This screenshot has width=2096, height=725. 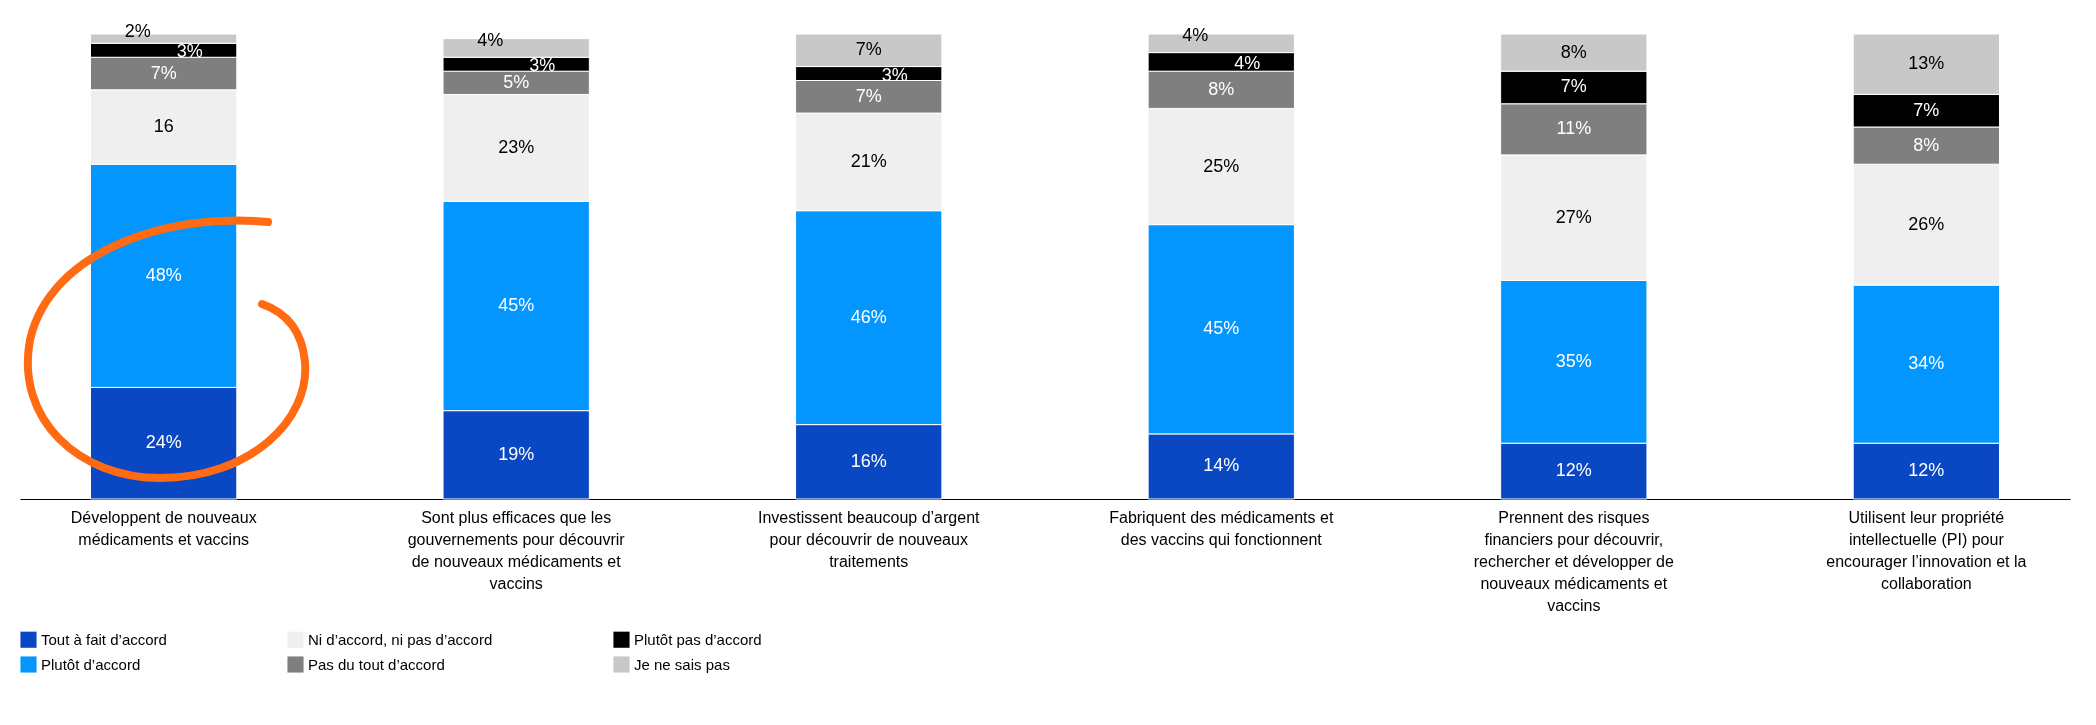 What do you see at coordinates (163, 126) in the screenshot?
I see `data-label: 16` at bounding box center [163, 126].